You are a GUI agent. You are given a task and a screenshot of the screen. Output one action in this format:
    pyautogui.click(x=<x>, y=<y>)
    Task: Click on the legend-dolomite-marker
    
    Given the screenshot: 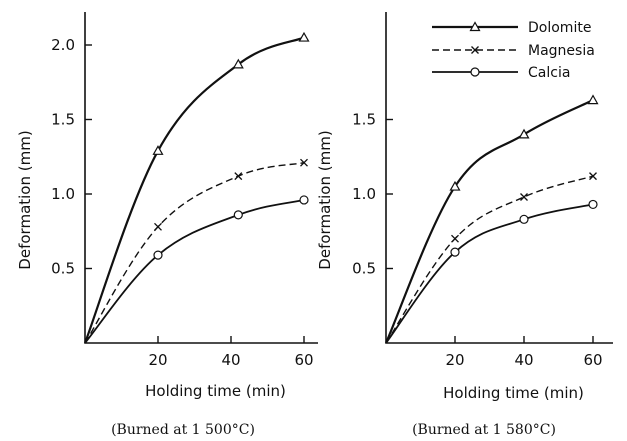 What is the action you would take?
    pyautogui.click(x=475, y=26)
    